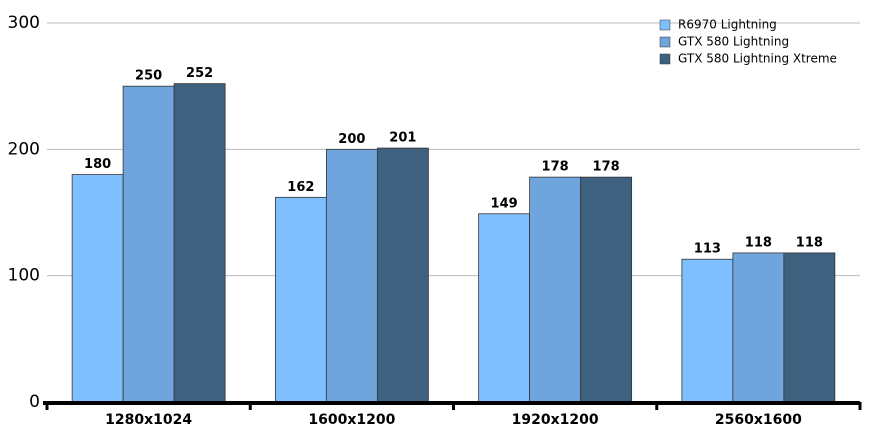 This screenshot has width=871, height=438. I want to click on legend-label: R6970 Lightning, so click(727, 25).